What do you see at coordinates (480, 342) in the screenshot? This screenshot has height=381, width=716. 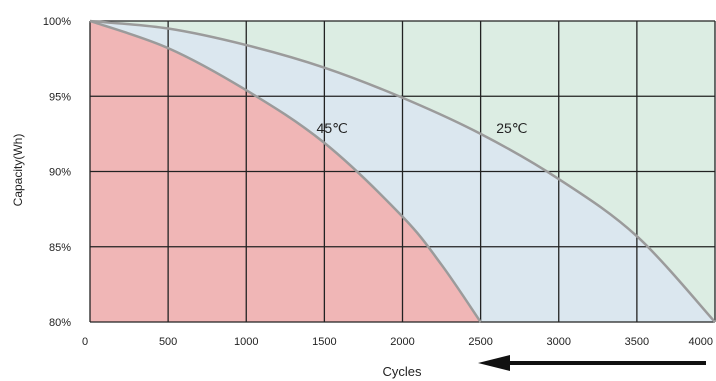 I see `x-tick-label: 2500` at bounding box center [480, 342].